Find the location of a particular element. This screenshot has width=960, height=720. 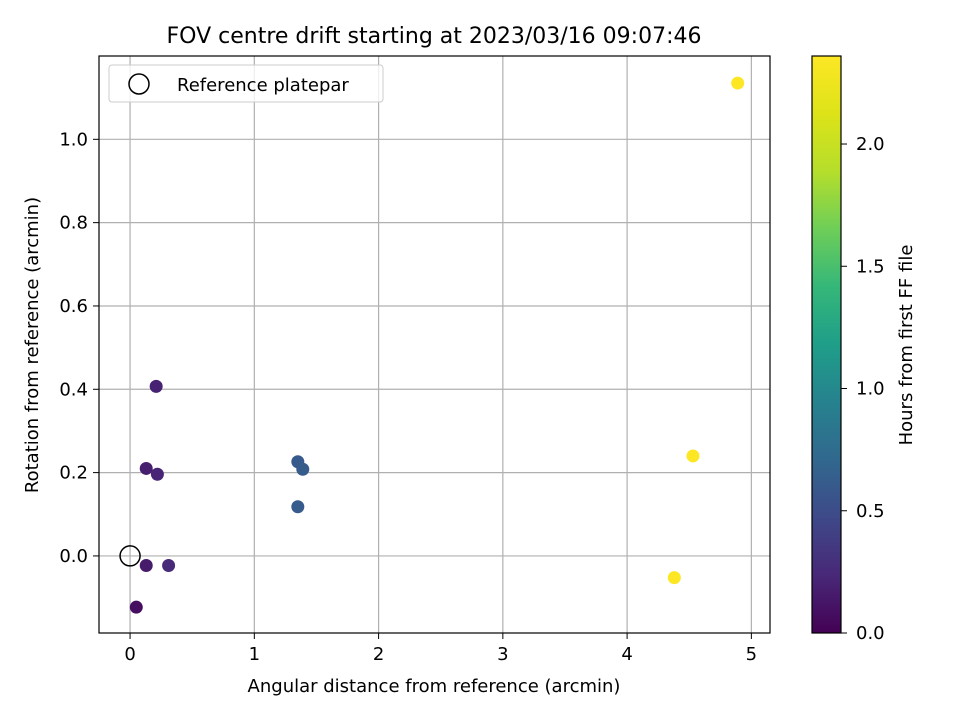

x-tick-label: 2 is located at coordinates (378, 654).